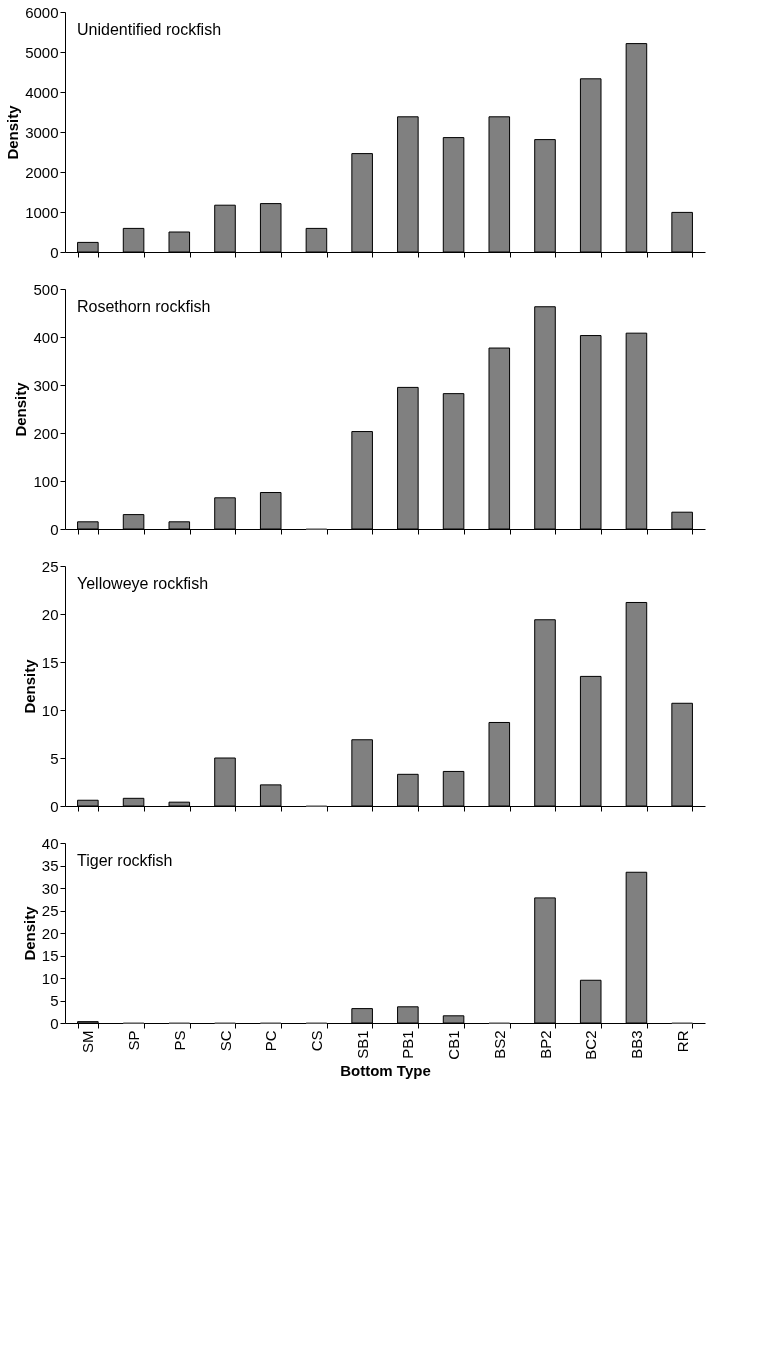 The width and height of the screenshot is (768, 1360). Describe the element at coordinates (50, 888) in the screenshot. I see `y-tick-label: 30` at that location.